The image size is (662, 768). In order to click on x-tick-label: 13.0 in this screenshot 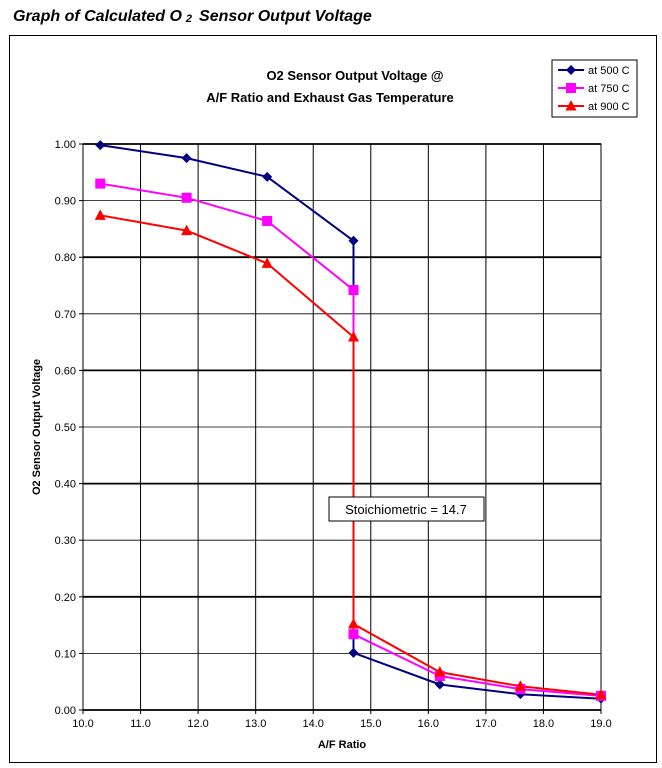, I will do `click(255, 724)`.